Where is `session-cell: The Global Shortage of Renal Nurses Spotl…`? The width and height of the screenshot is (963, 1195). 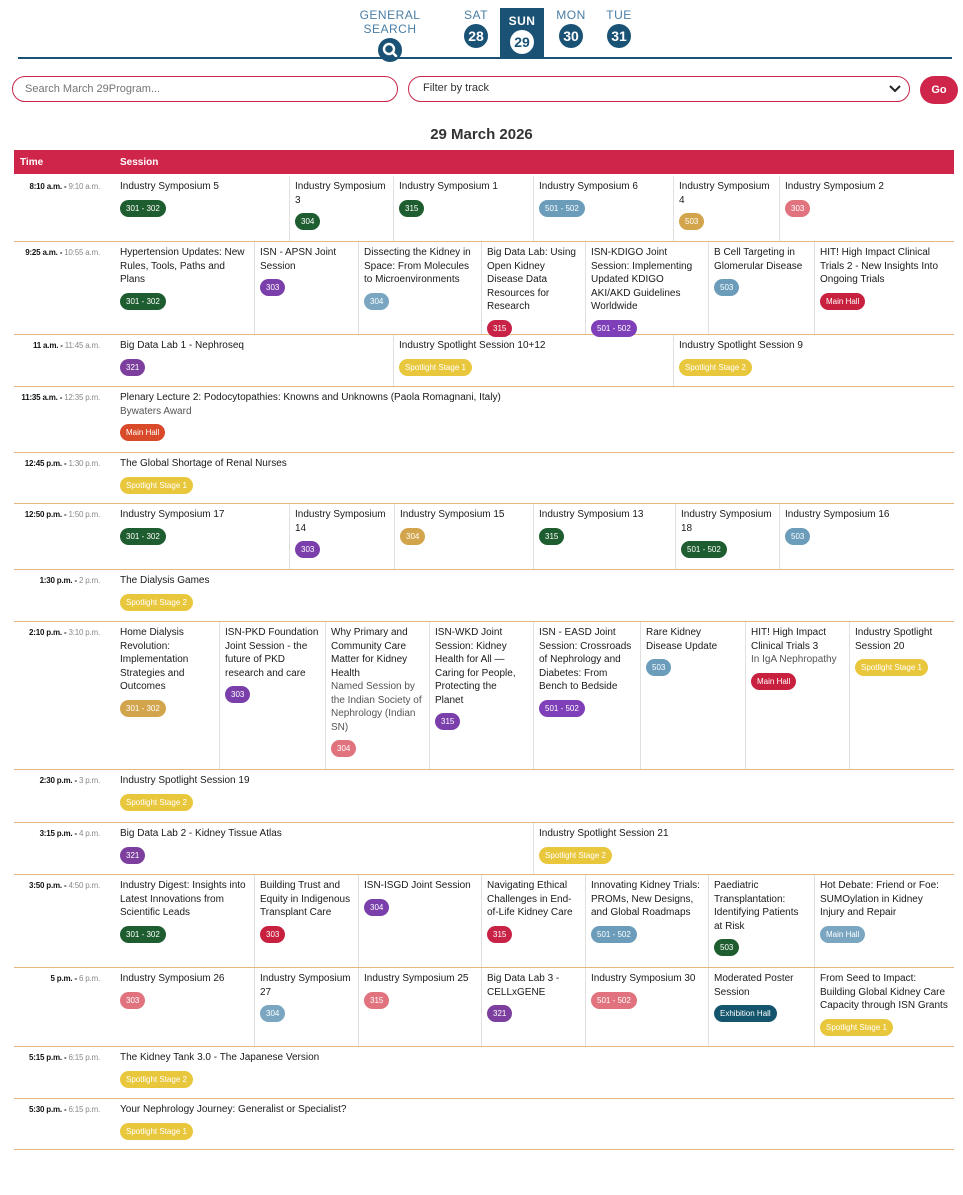 session-cell: The Global Shortage of Renal Nurses Spotl… is located at coordinates (534, 475).